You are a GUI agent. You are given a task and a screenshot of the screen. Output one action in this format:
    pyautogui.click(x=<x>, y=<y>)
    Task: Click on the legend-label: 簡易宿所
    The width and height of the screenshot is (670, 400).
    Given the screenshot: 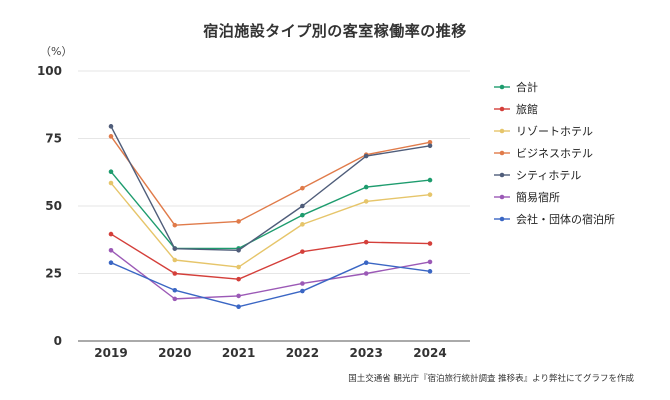 What is the action you would take?
    pyautogui.click(x=538, y=197)
    